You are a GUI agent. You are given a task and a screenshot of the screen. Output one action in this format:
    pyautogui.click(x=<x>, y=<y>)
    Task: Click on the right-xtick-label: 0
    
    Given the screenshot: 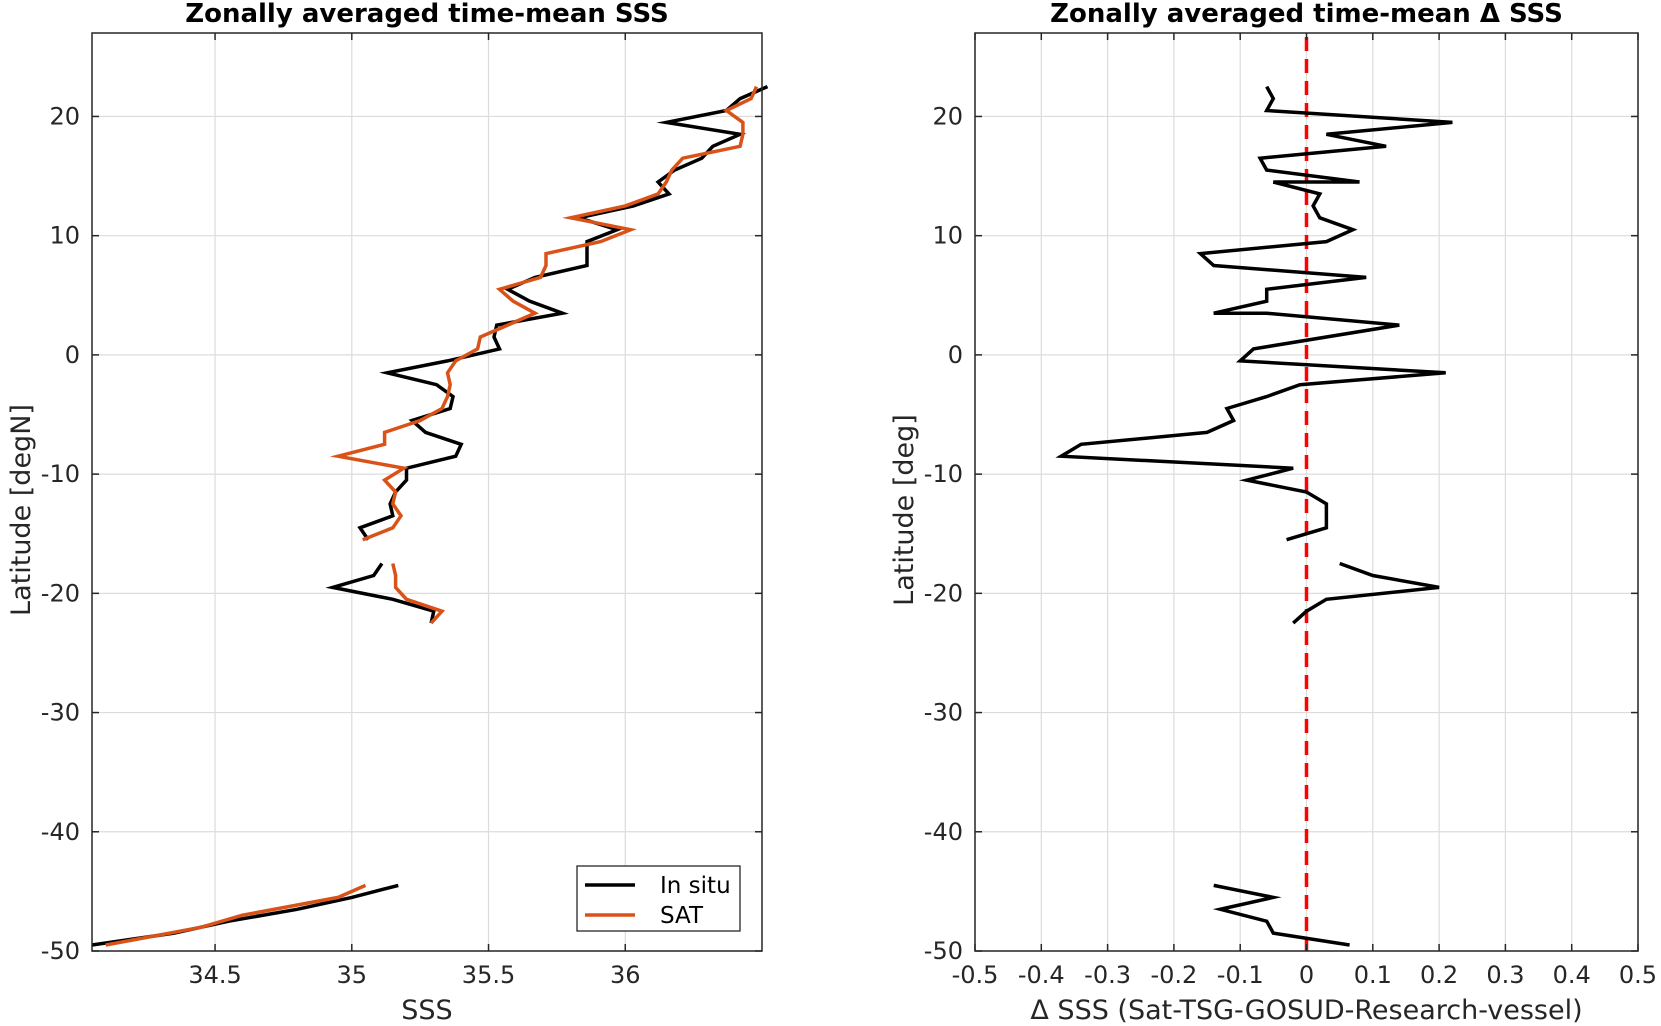 What is the action you would take?
    pyautogui.click(x=1306, y=975)
    